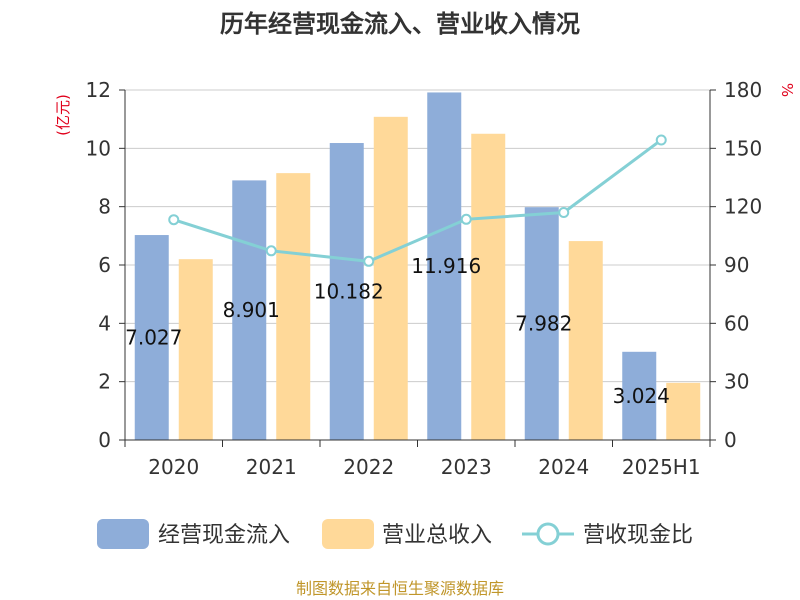 The image size is (800, 600). What do you see at coordinates (271, 467) in the screenshot?
I see `x-tick-label: 2021` at bounding box center [271, 467].